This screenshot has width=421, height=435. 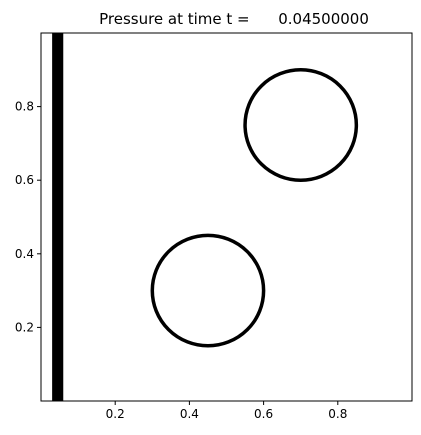 I want to click on y-axis: 0.2 0.4 0.6 0.8, so click(x=28, y=217).